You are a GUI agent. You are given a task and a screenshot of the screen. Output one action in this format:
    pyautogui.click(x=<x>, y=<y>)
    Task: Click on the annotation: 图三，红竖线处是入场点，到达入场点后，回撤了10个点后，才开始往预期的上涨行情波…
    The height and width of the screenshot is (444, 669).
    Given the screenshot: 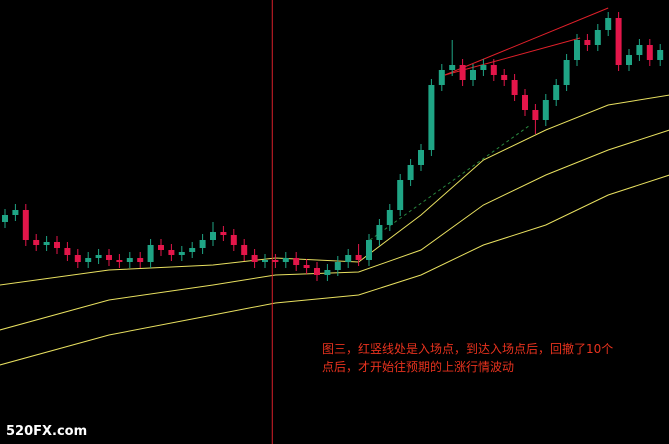 What is the action you would take?
    pyautogui.click(x=468, y=358)
    